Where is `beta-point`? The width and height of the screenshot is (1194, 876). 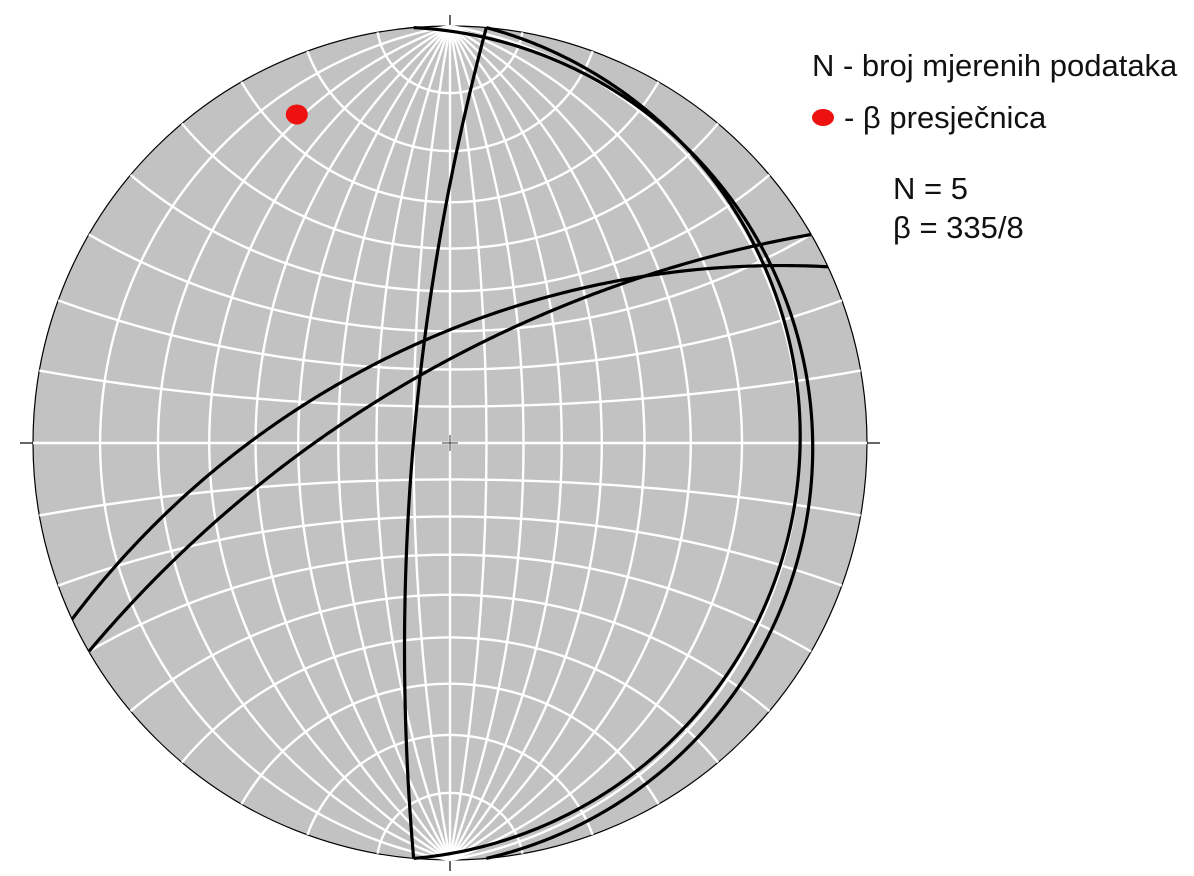
beta-point is located at coordinates (296, 114).